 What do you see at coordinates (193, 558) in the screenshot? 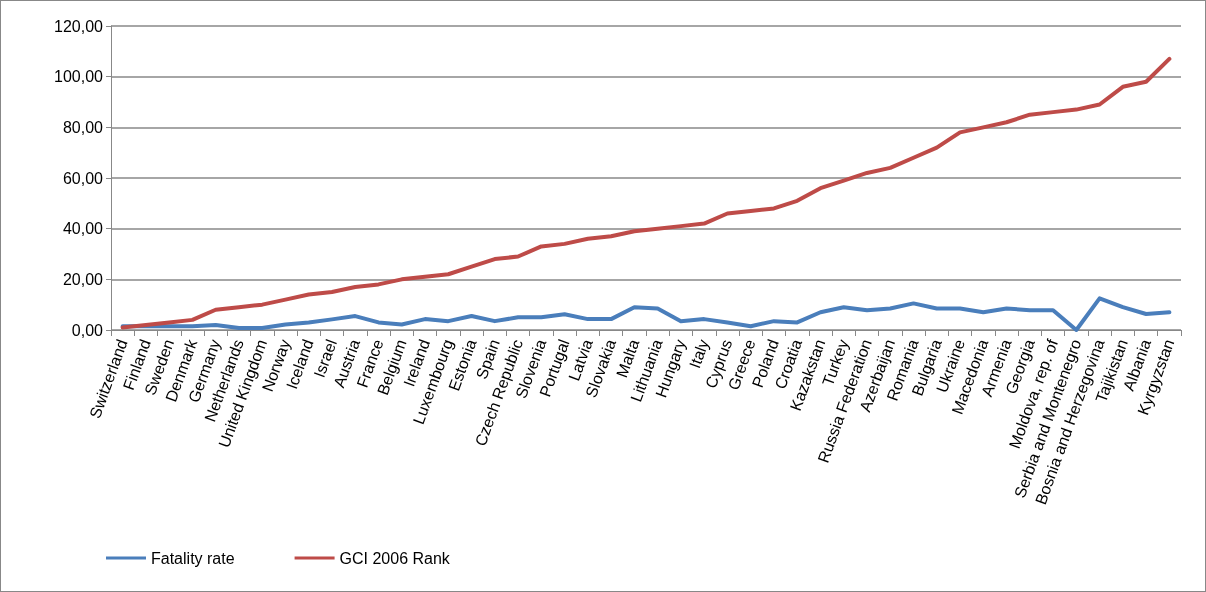
I see `legend-label: Fatality rate` at bounding box center [193, 558].